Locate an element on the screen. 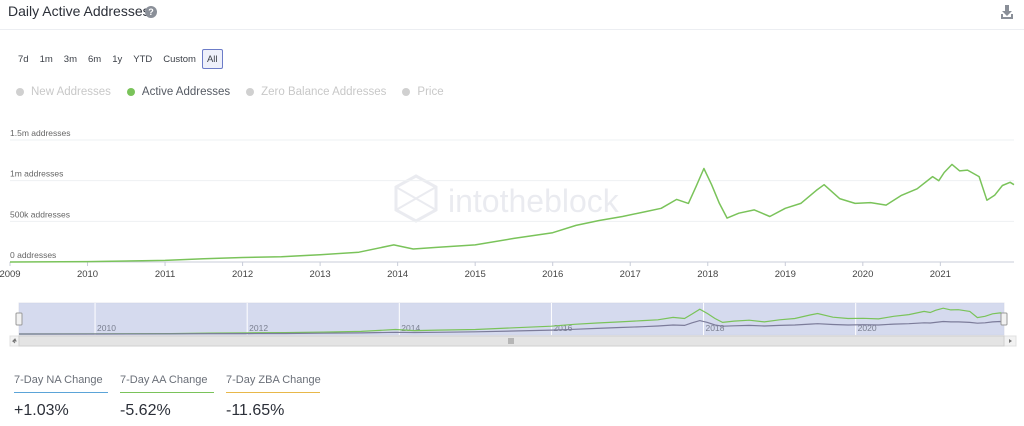  stat-aa-change: 7-Day AA Change -5.62% is located at coordinates (167, 397).